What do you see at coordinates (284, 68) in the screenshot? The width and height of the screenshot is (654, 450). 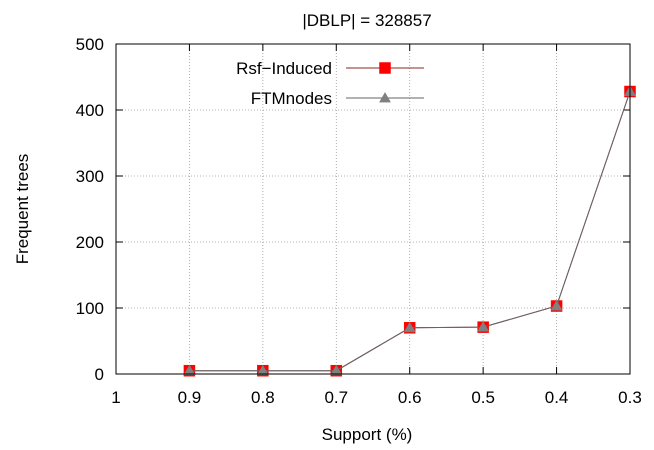 I see `legend-label-0: Rsf−Induced` at bounding box center [284, 68].